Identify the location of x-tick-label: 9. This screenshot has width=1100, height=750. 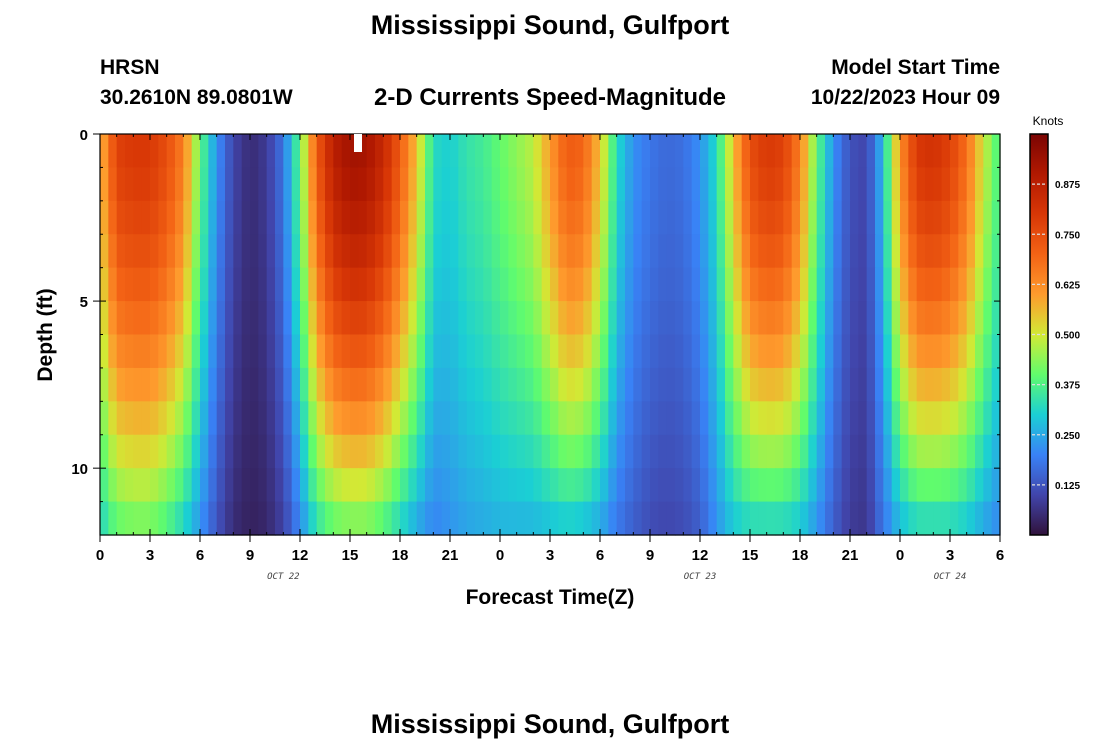
(250, 555).